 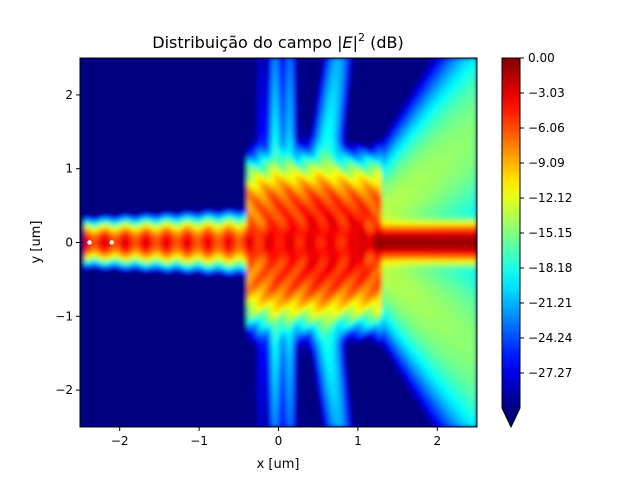 I want to click on colorbar-extend-triangle, so click(x=511, y=417).